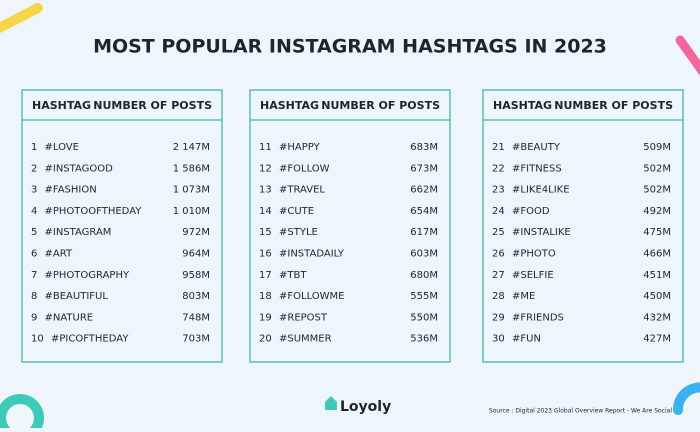 The height and width of the screenshot is (432, 700). Describe the element at coordinates (265, 147) in the screenshot. I see `rank: 11` at that location.